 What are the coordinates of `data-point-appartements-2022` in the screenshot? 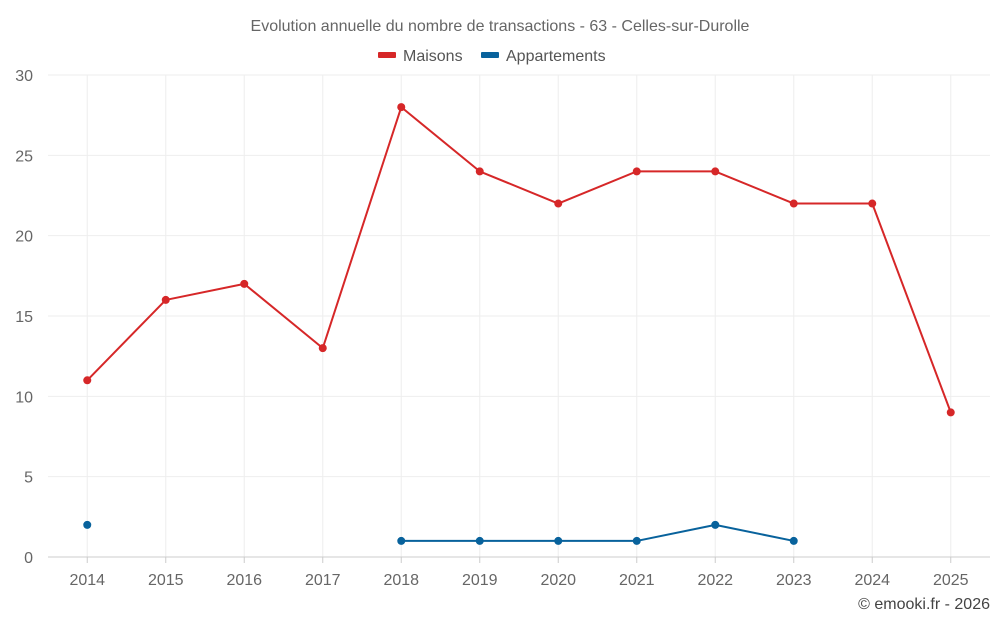 It's located at (715, 524).